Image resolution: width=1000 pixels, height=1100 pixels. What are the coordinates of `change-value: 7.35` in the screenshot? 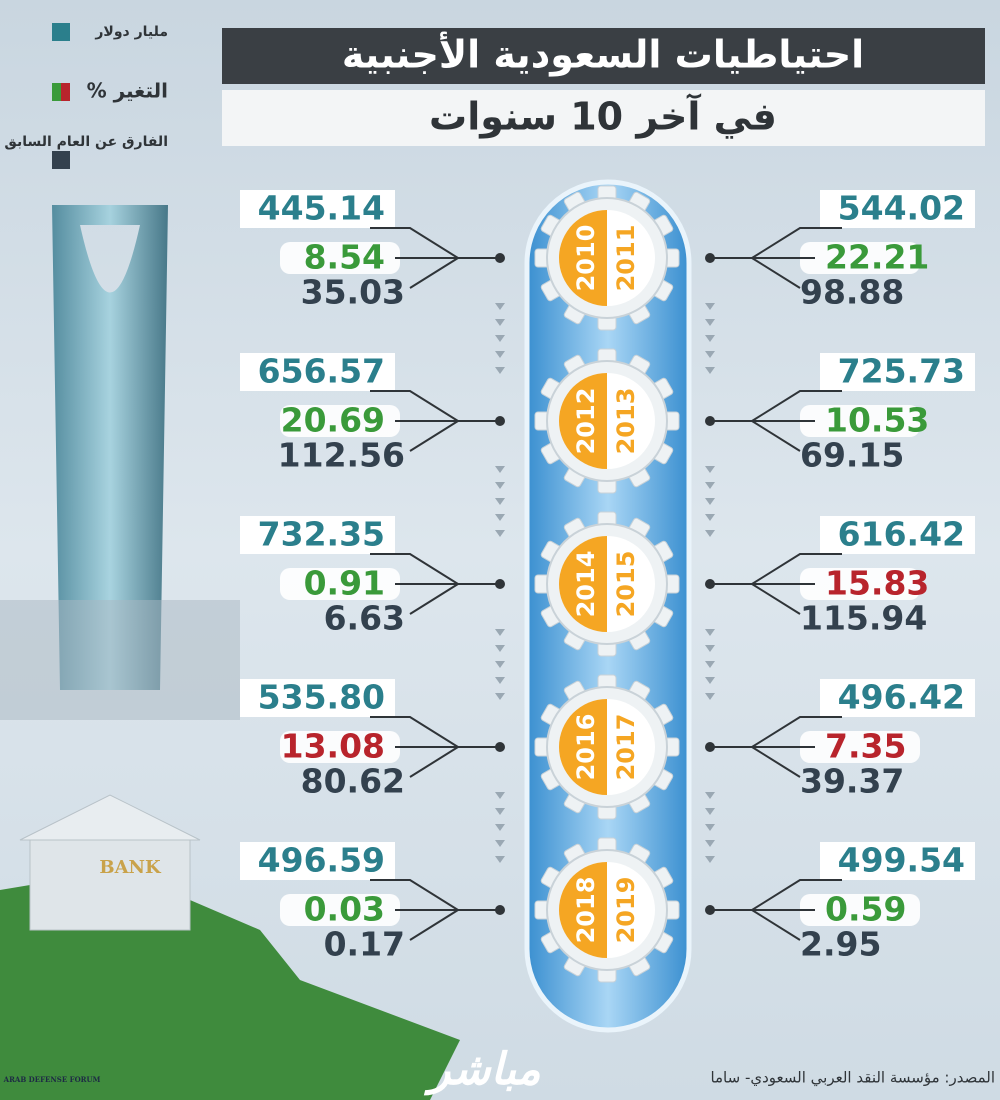 It's located at (865, 746).